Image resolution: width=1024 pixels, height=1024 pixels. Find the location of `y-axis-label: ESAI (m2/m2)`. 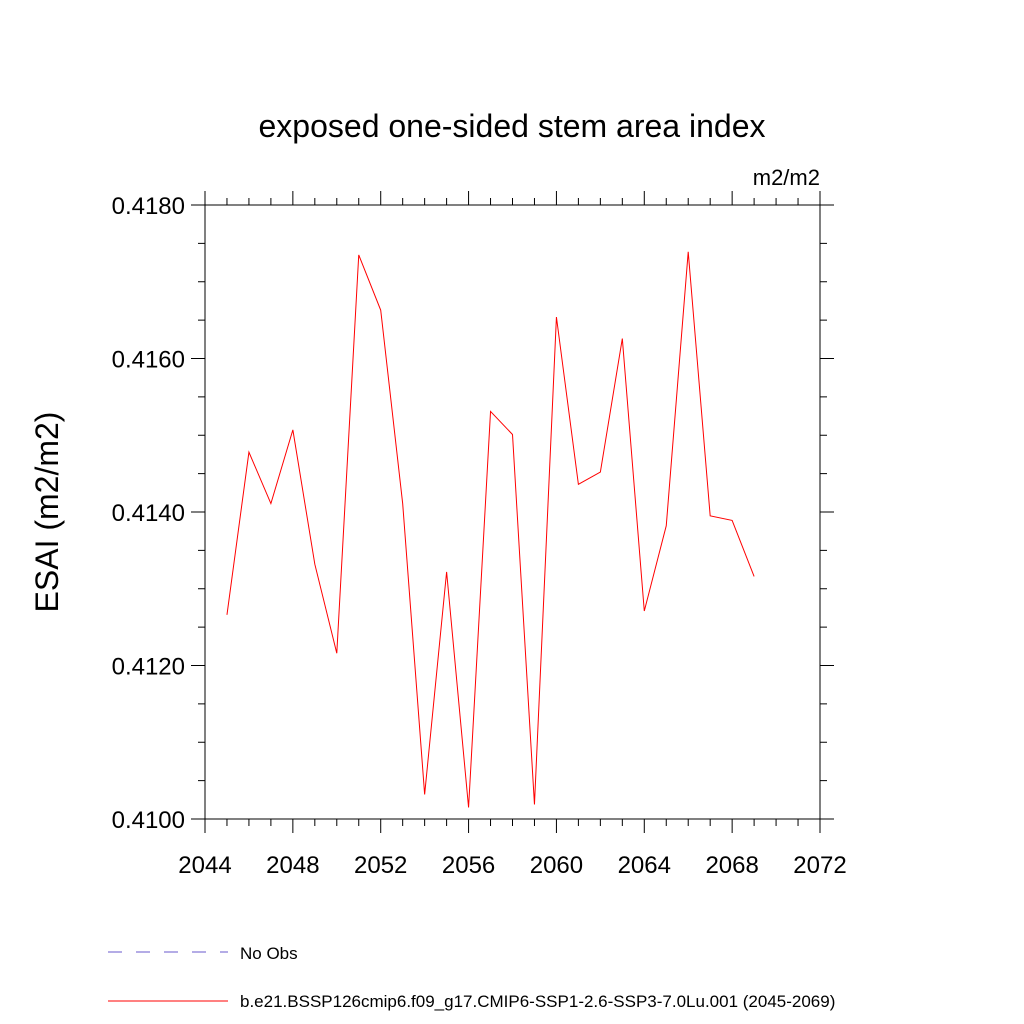

y-axis-label: ESAI (m2/m2) is located at coordinates (47, 512).